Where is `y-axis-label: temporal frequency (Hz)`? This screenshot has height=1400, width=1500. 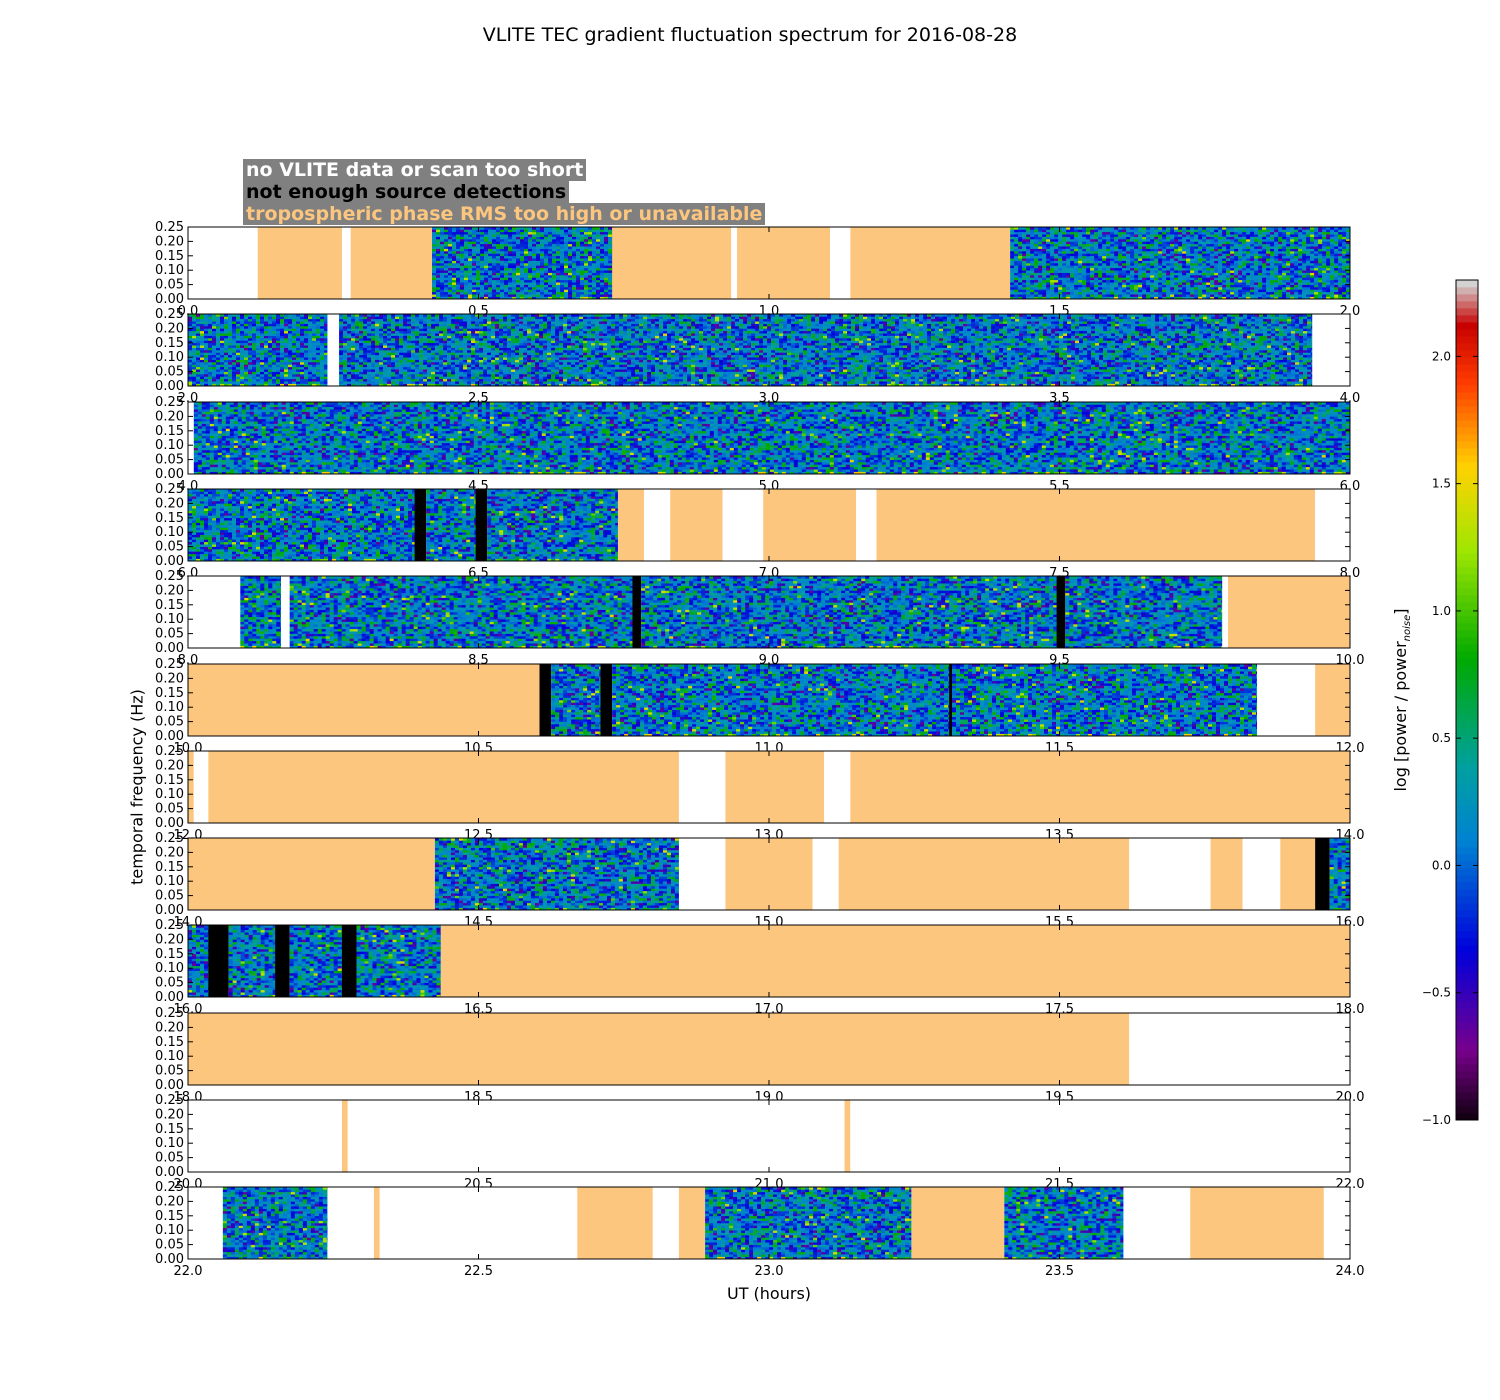 y-axis-label: temporal frequency (Hz) is located at coordinates (137, 787).